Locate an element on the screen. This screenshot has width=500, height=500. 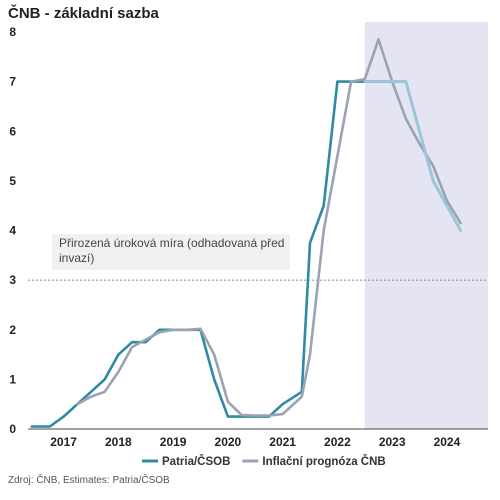
y-tick-label: 8 is located at coordinates (12, 32).